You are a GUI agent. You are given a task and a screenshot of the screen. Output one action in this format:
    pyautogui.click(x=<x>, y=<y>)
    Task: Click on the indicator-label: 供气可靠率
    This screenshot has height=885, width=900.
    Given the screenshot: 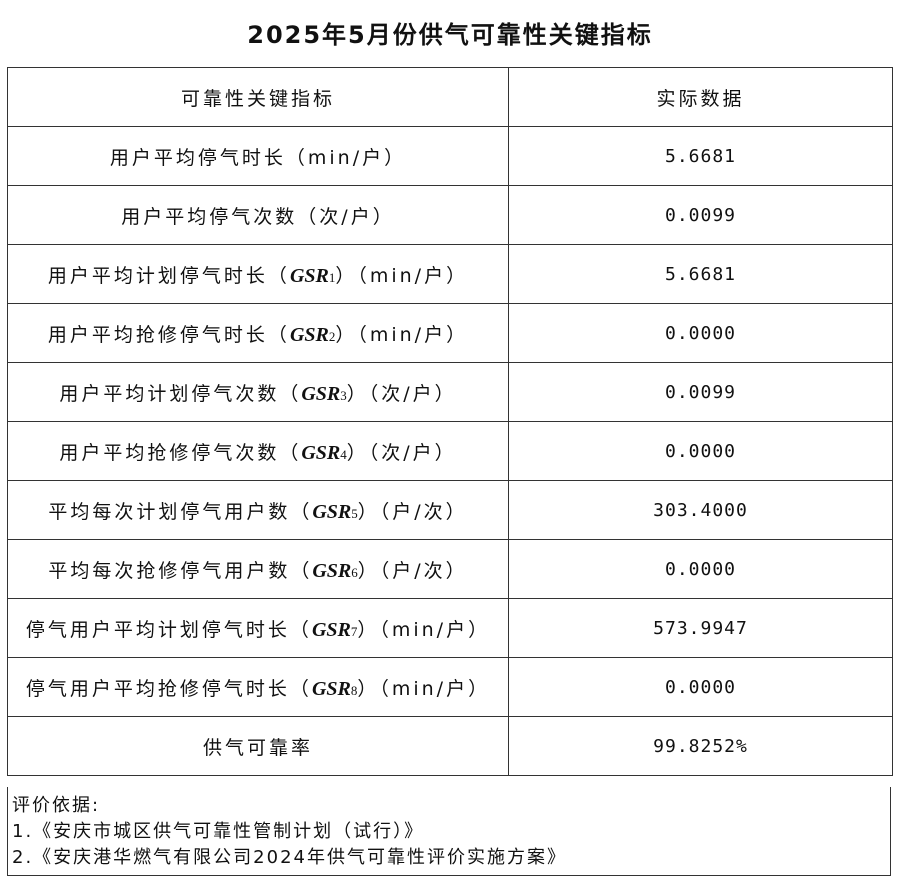 What is the action you would take?
    pyautogui.click(x=258, y=746)
    